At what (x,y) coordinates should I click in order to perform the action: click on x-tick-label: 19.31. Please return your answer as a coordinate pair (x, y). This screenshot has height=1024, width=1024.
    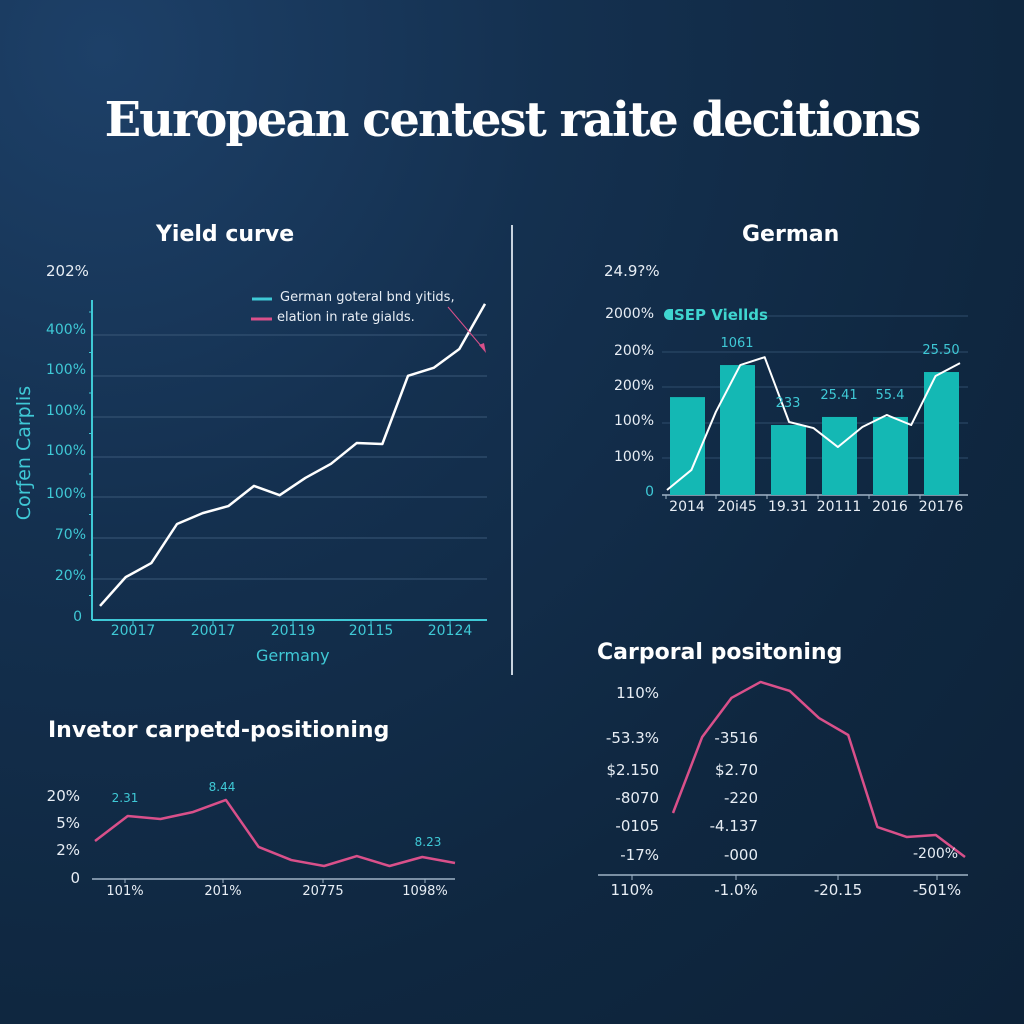
    Looking at the image, I should click on (788, 507).